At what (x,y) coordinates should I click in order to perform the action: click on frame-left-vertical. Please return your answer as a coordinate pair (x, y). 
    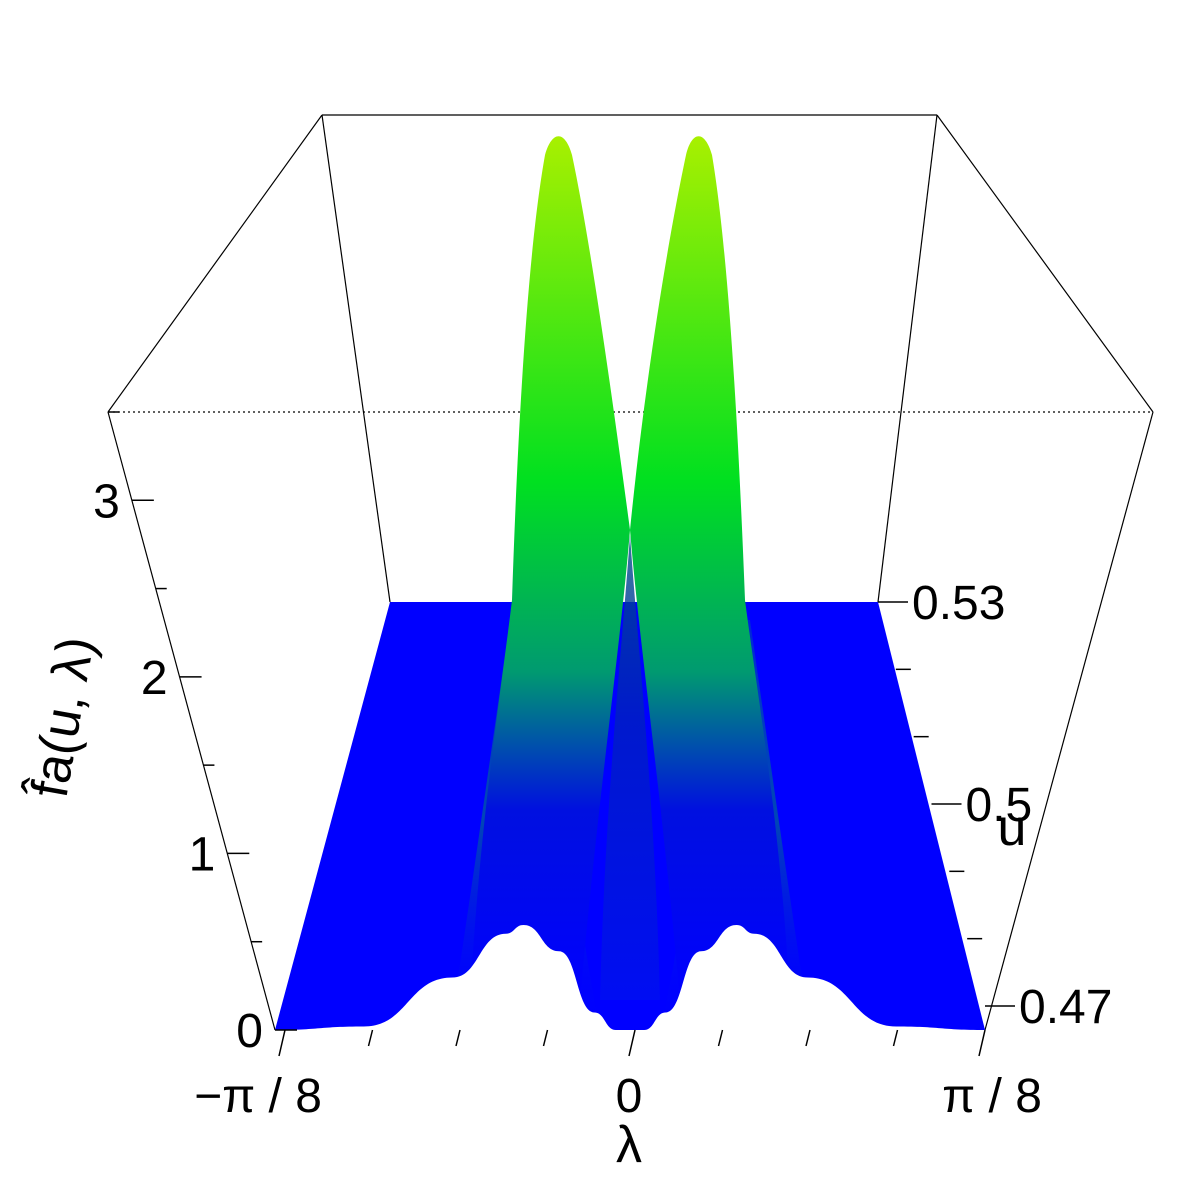
    Looking at the image, I should click on (191, 721).